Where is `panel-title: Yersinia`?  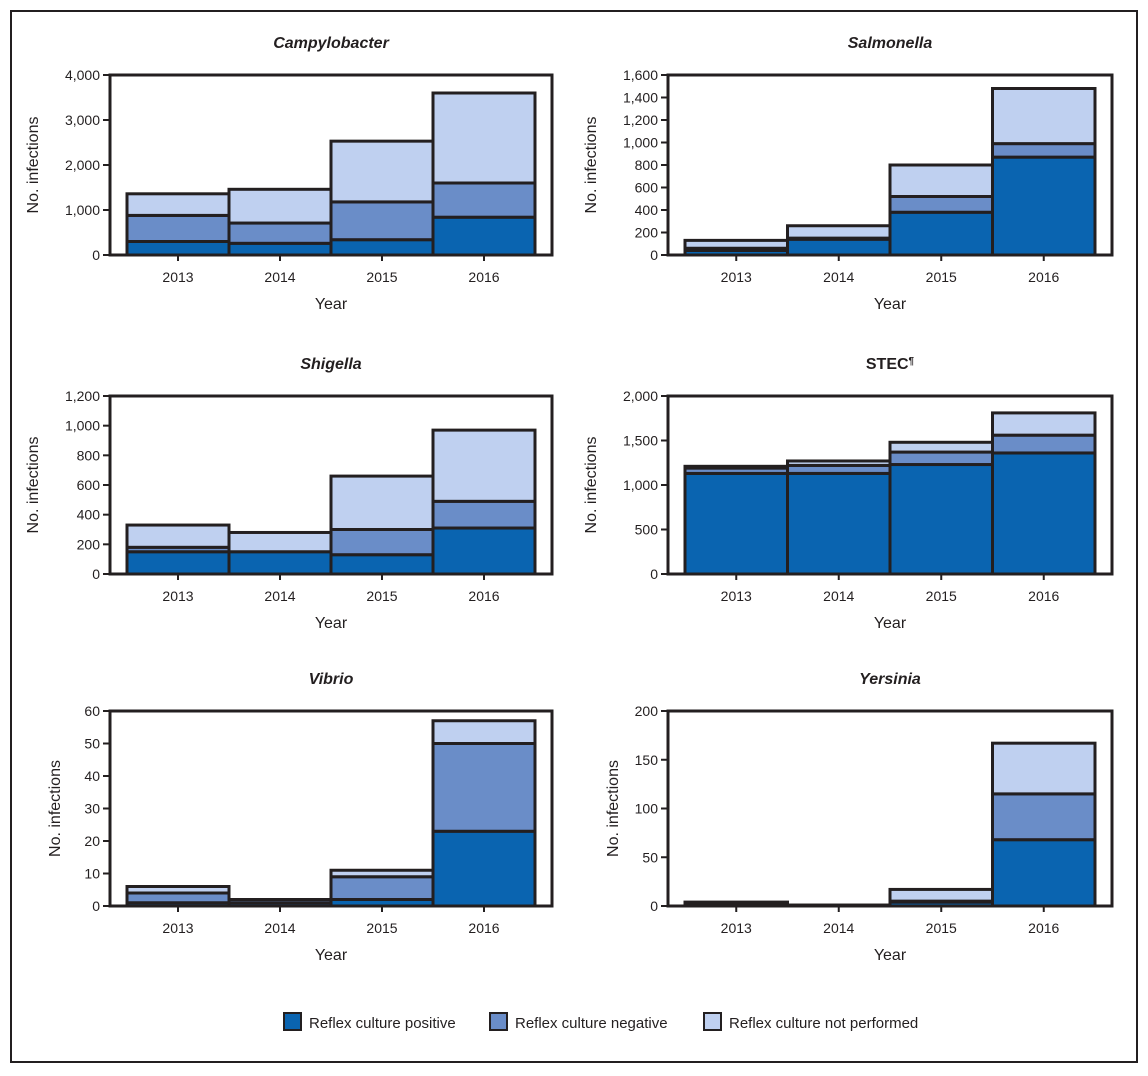 panel-title: Yersinia is located at coordinates (890, 679).